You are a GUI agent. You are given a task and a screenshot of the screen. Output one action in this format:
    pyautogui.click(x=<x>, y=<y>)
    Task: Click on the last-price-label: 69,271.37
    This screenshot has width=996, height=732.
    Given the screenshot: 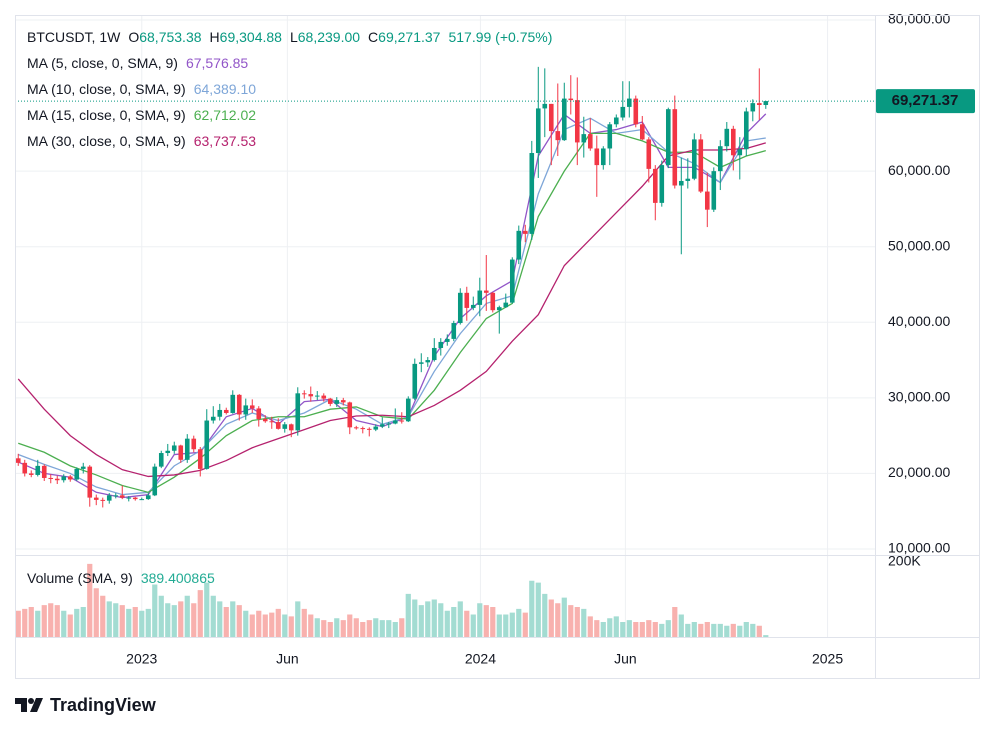 What is the action you would take?
    pyautogui.click(x=925, y=100)
    